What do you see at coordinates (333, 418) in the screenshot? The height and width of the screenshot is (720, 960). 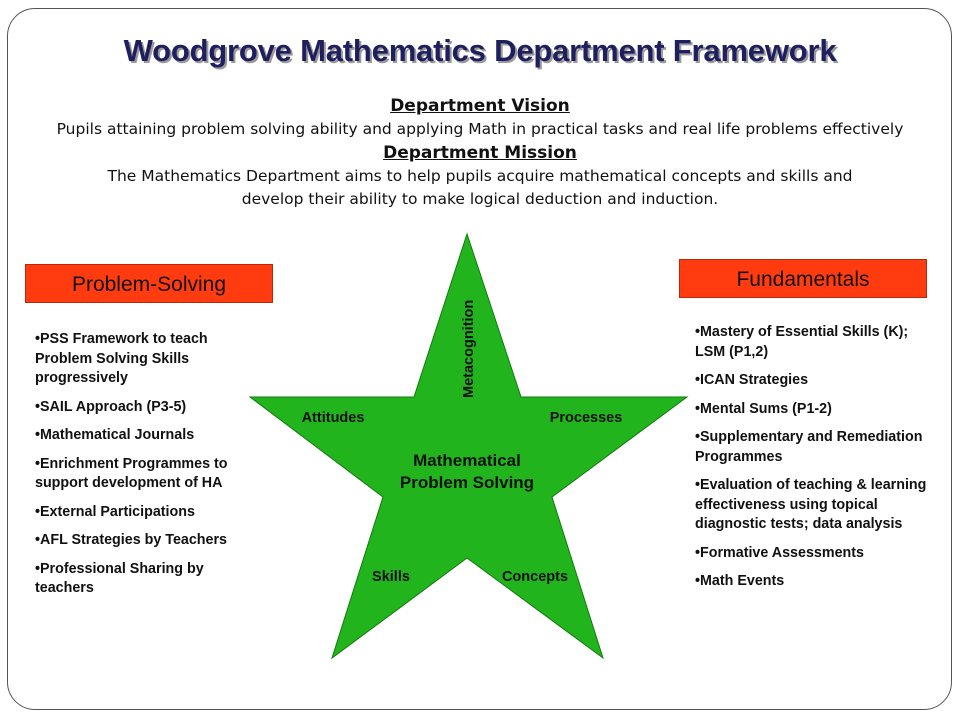 I see `star-label-attitudes: Attitudes` at bounding box center [333, 418].